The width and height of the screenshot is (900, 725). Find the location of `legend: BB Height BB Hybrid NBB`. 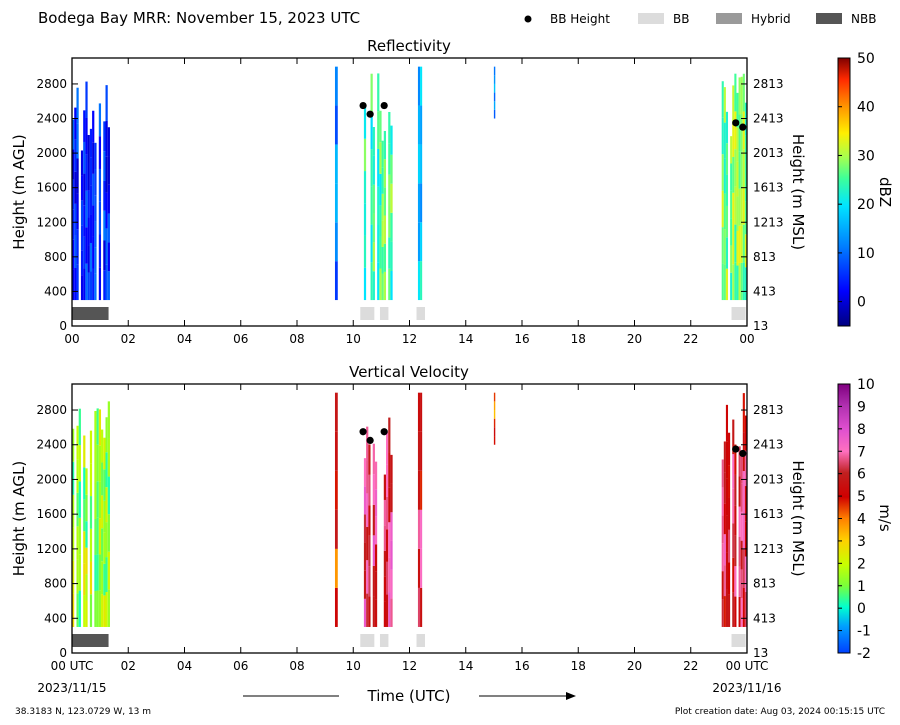

legend: BB Height BB Hybrid NBB is located at coordinates (700, 19).